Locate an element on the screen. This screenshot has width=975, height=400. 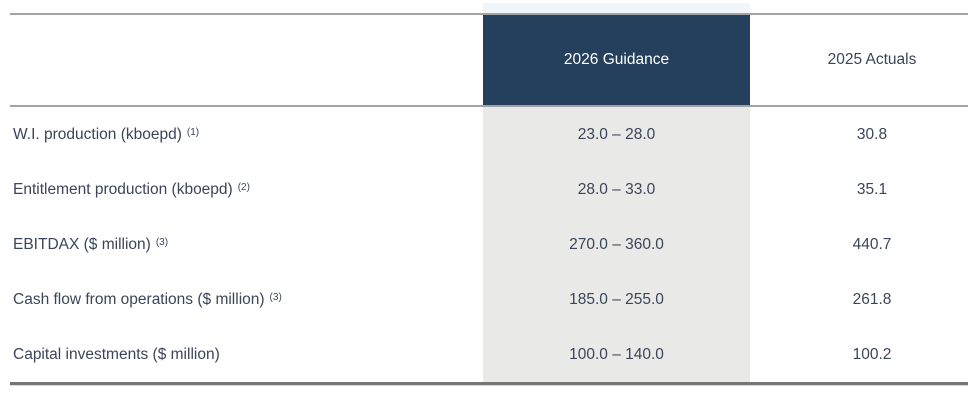
actuals-value: 440.7 is located at coordinates (872, 244).